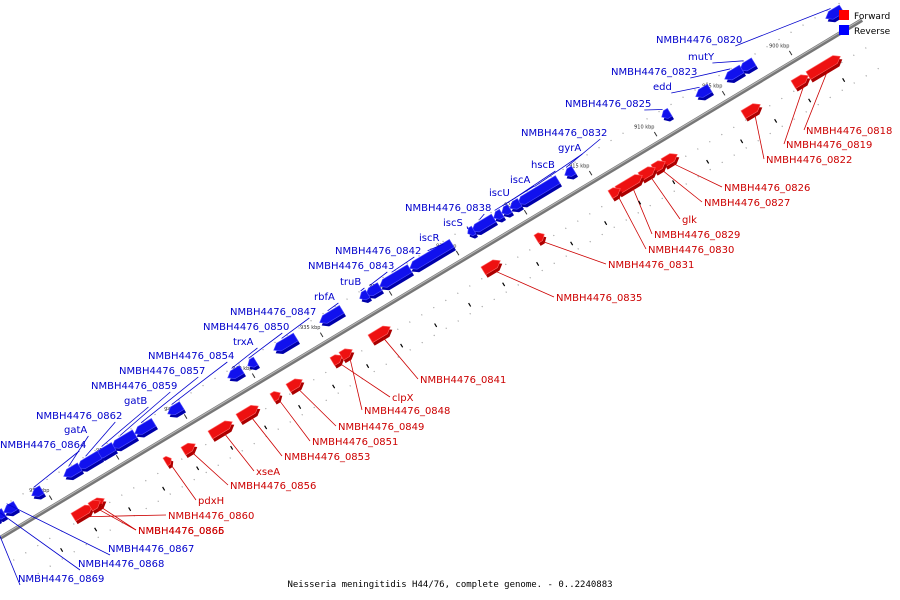 The height and width of the screenshot is (600, 900). I want to click on reverse-gene-label: NMBH4476_0854, so click(191, 356).